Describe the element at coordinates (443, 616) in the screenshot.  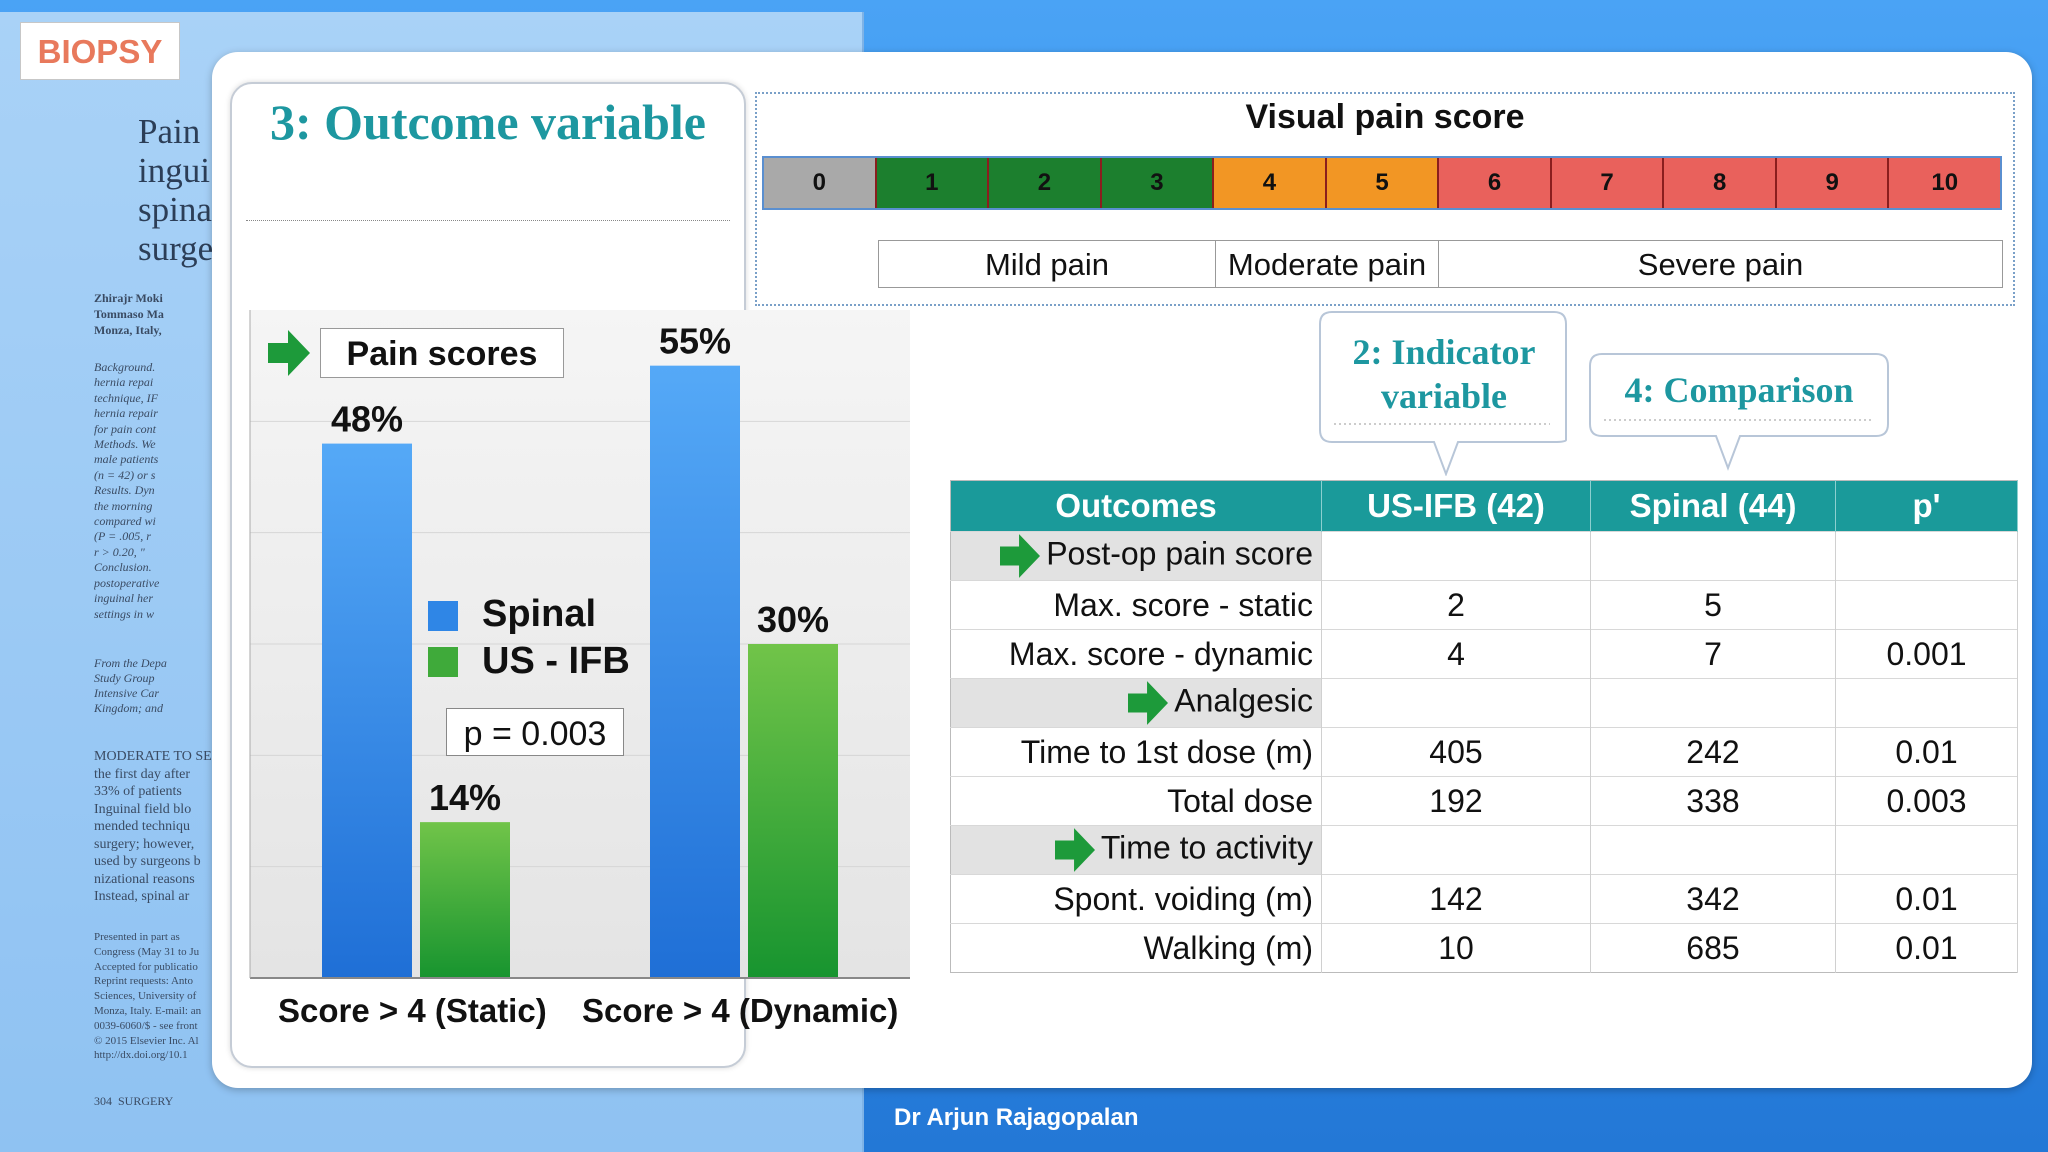
I see `legend-swatch-spinal` at that location.